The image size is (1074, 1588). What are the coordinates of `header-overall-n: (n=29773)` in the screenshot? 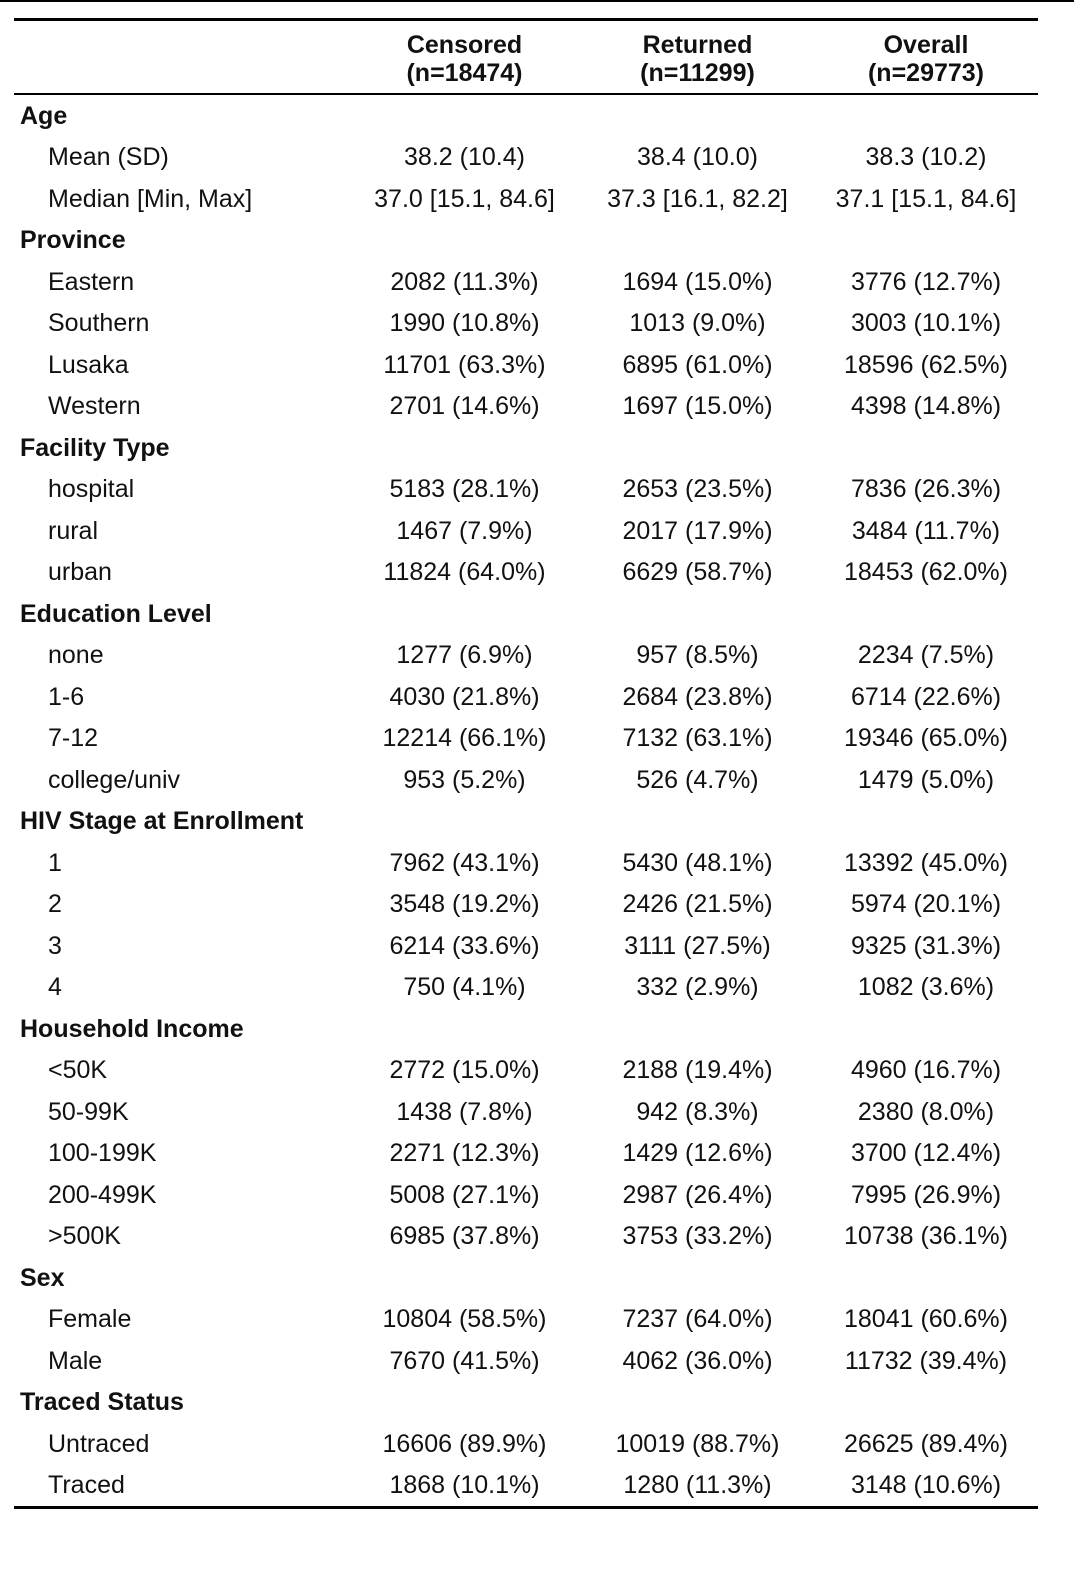 It's located at (926, 73).